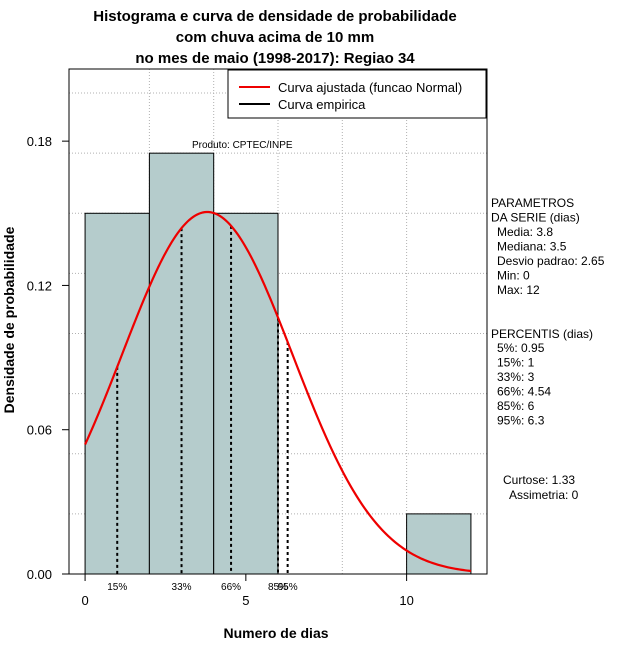 This screenshot has height=660, width=640. I want to click on y-tick-label: 0.18, so click(39, 141).